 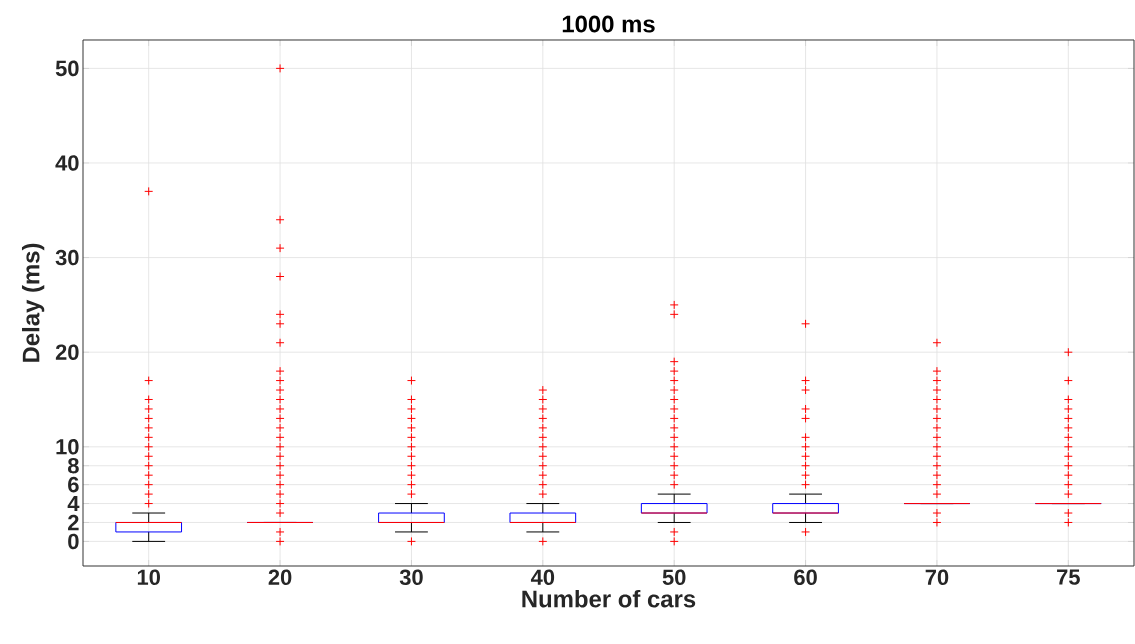 What do you see at coordinates (67, 447) in the screenshot?
I see `y-tick-label: 10` at bounding box center [67, 447].